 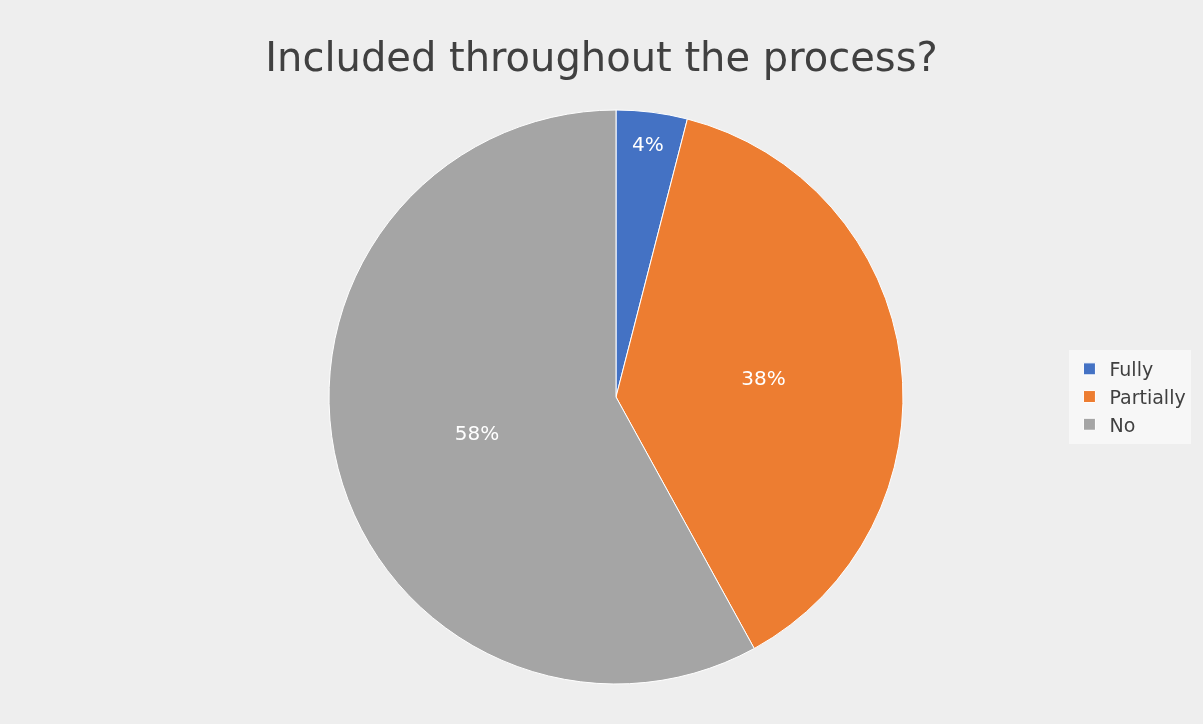 What do you see at coordinates (1122, 424) in the screenshot?
I see `legend-label: No` at bounding box center [1122, 424].